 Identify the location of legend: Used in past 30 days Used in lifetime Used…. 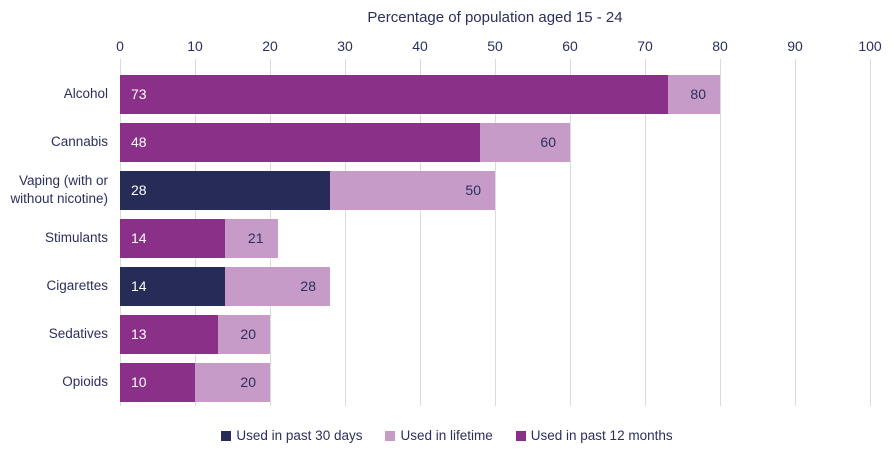
(447, 435).